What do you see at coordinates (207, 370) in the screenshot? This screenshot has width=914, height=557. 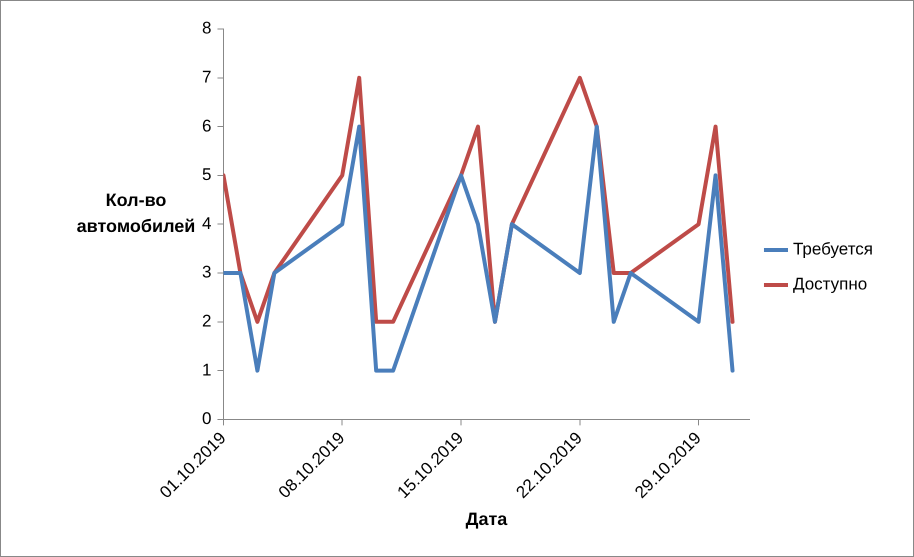 I see `y-tick-label: 1` at bounding box center [207, 370].